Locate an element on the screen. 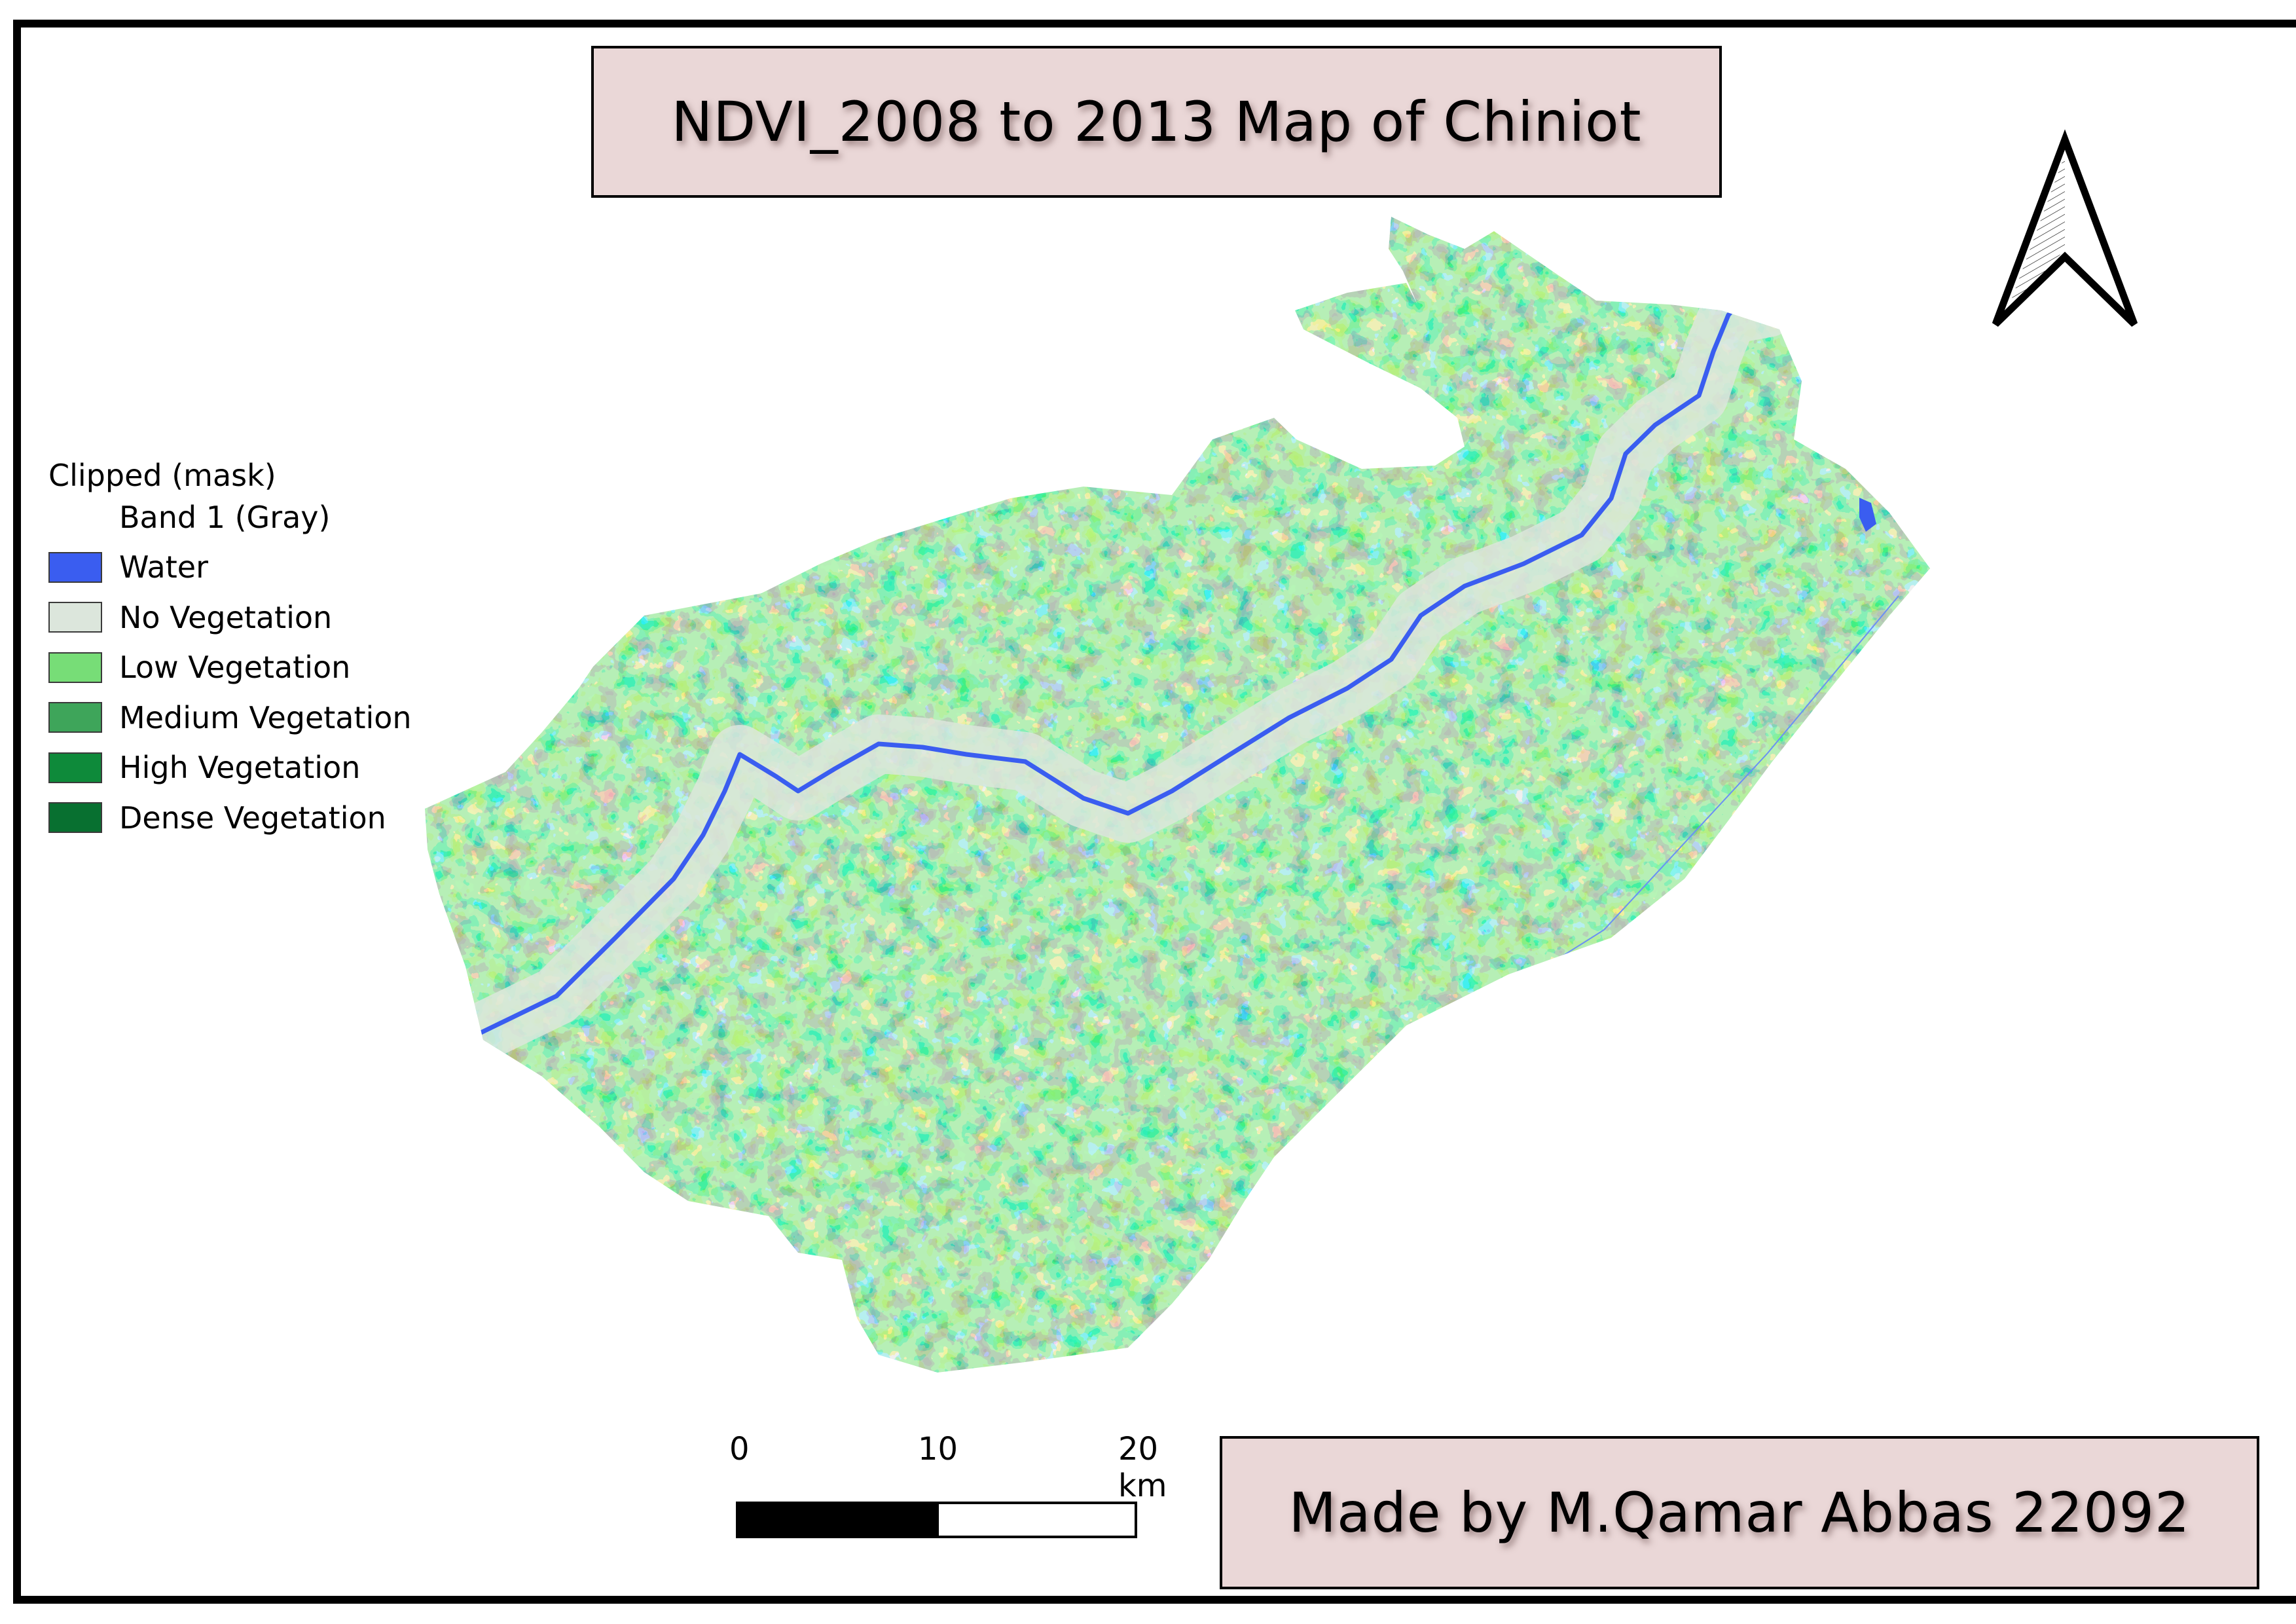 The image size is (2296, 1624). scale-segment-empty is located at coordinates (1036, 1520).